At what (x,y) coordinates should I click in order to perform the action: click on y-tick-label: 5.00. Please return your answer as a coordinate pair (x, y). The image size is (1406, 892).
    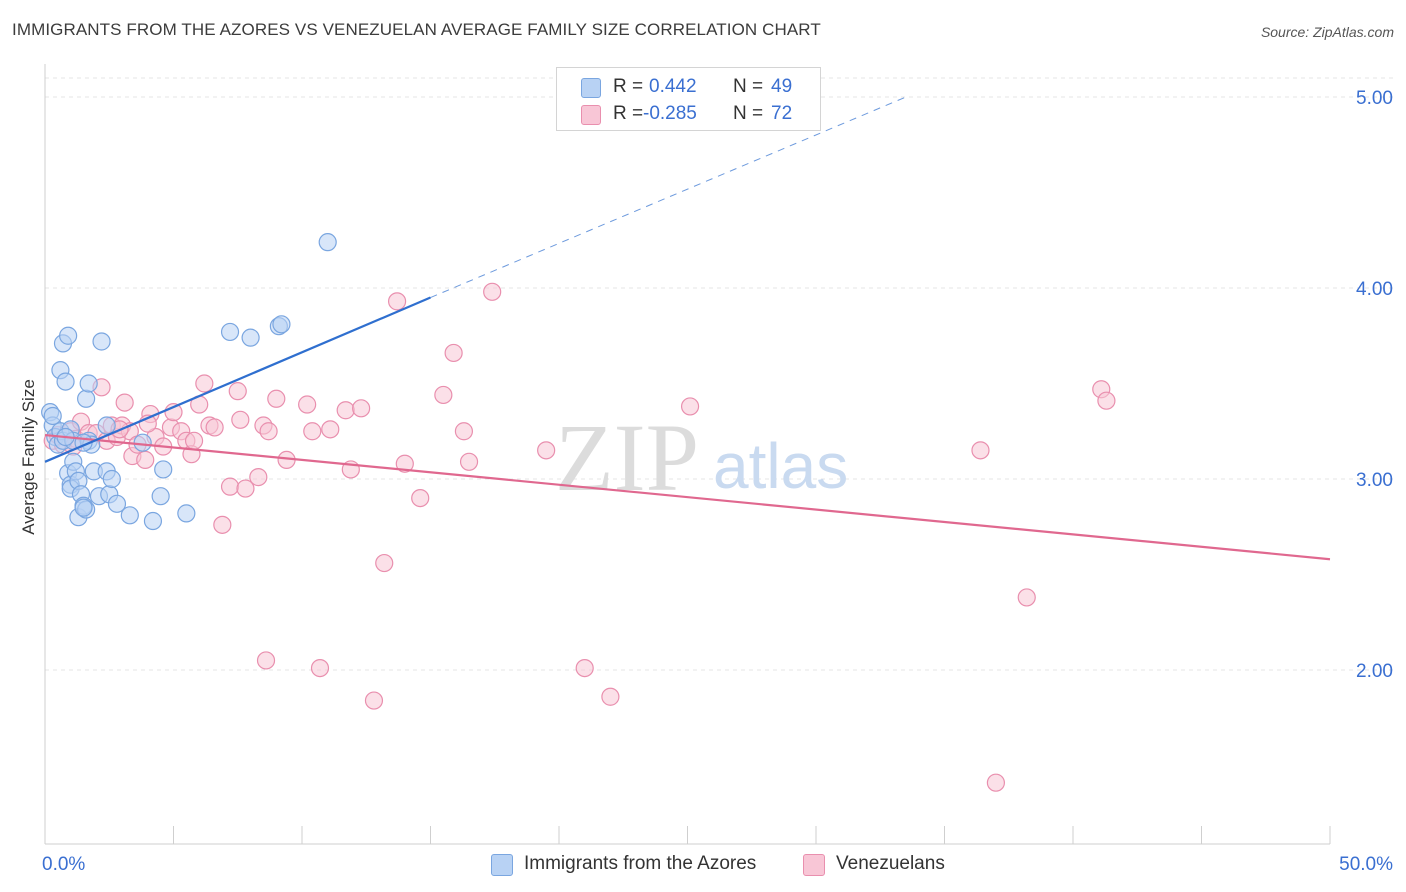
    Looking at the image, I should click on (1374, 98).